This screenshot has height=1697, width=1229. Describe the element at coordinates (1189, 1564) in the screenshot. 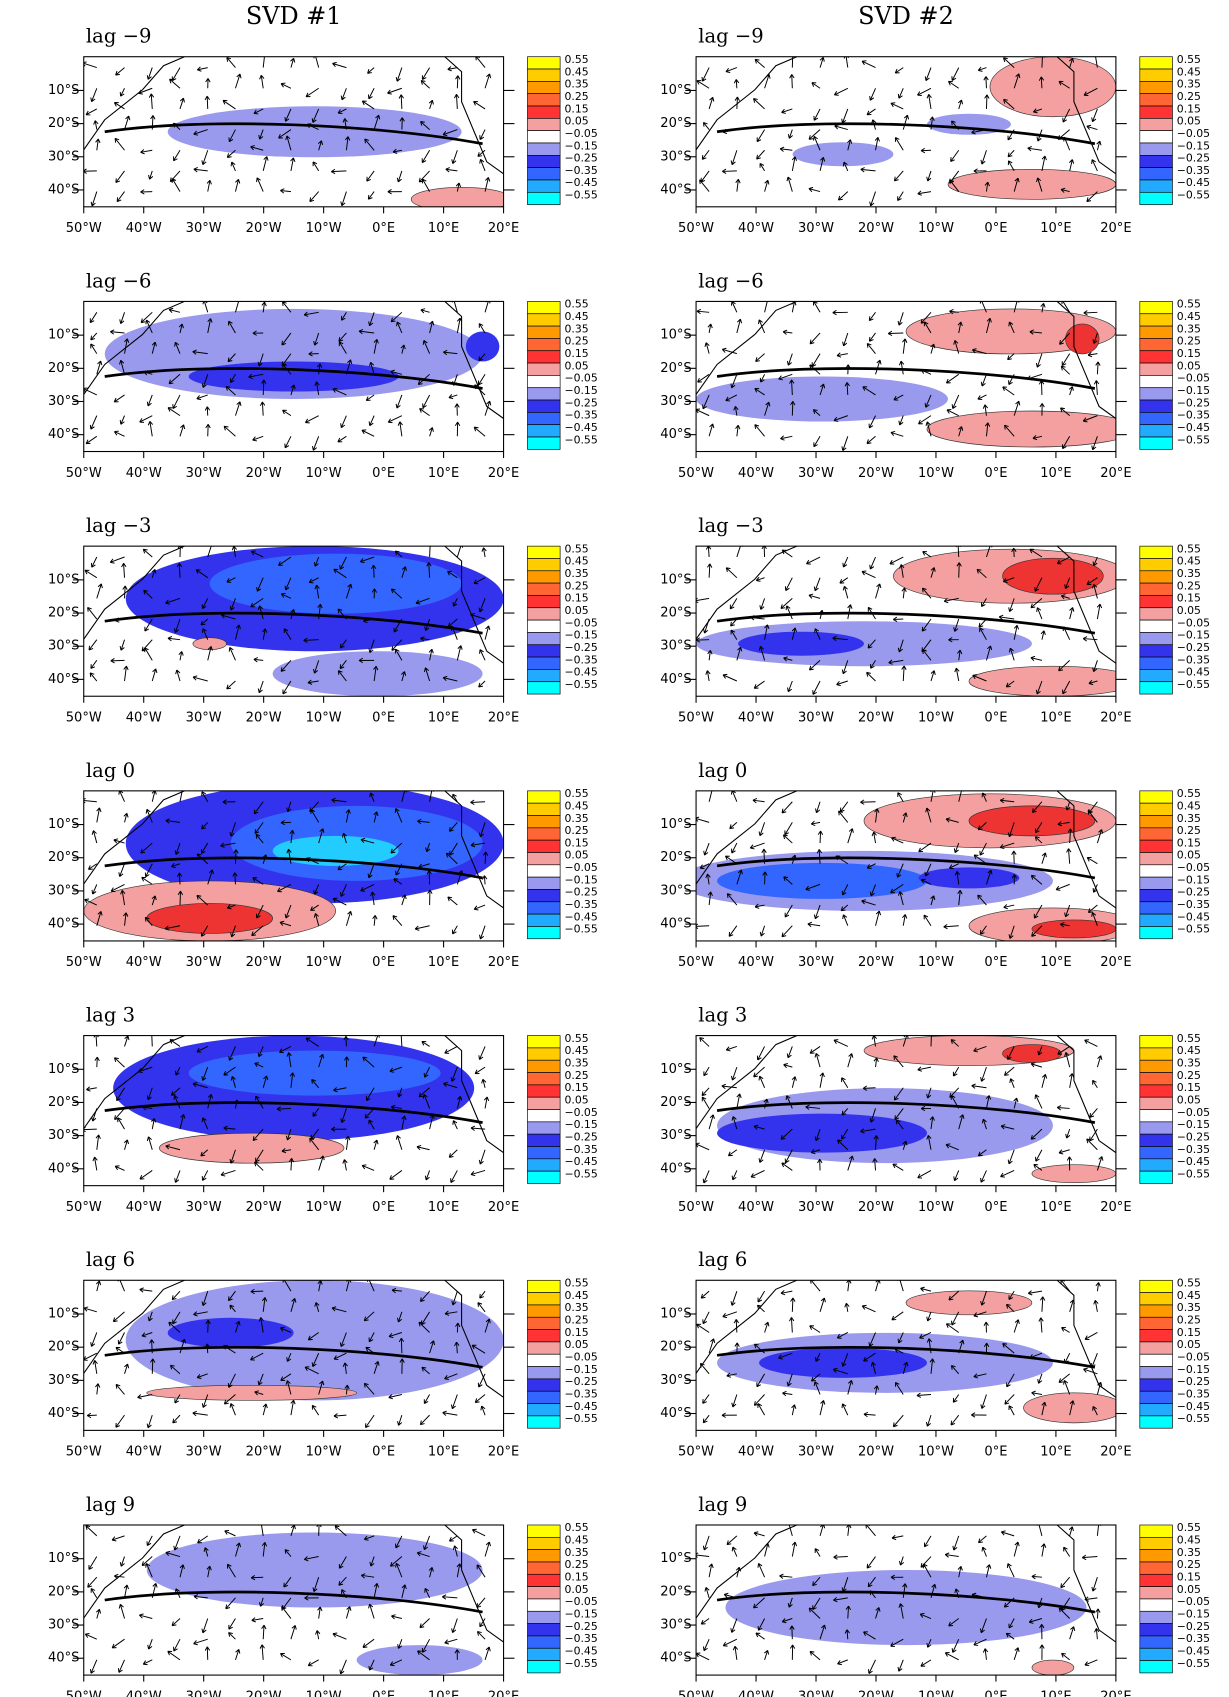

I see `colorbar-label: 0.25` at that location.